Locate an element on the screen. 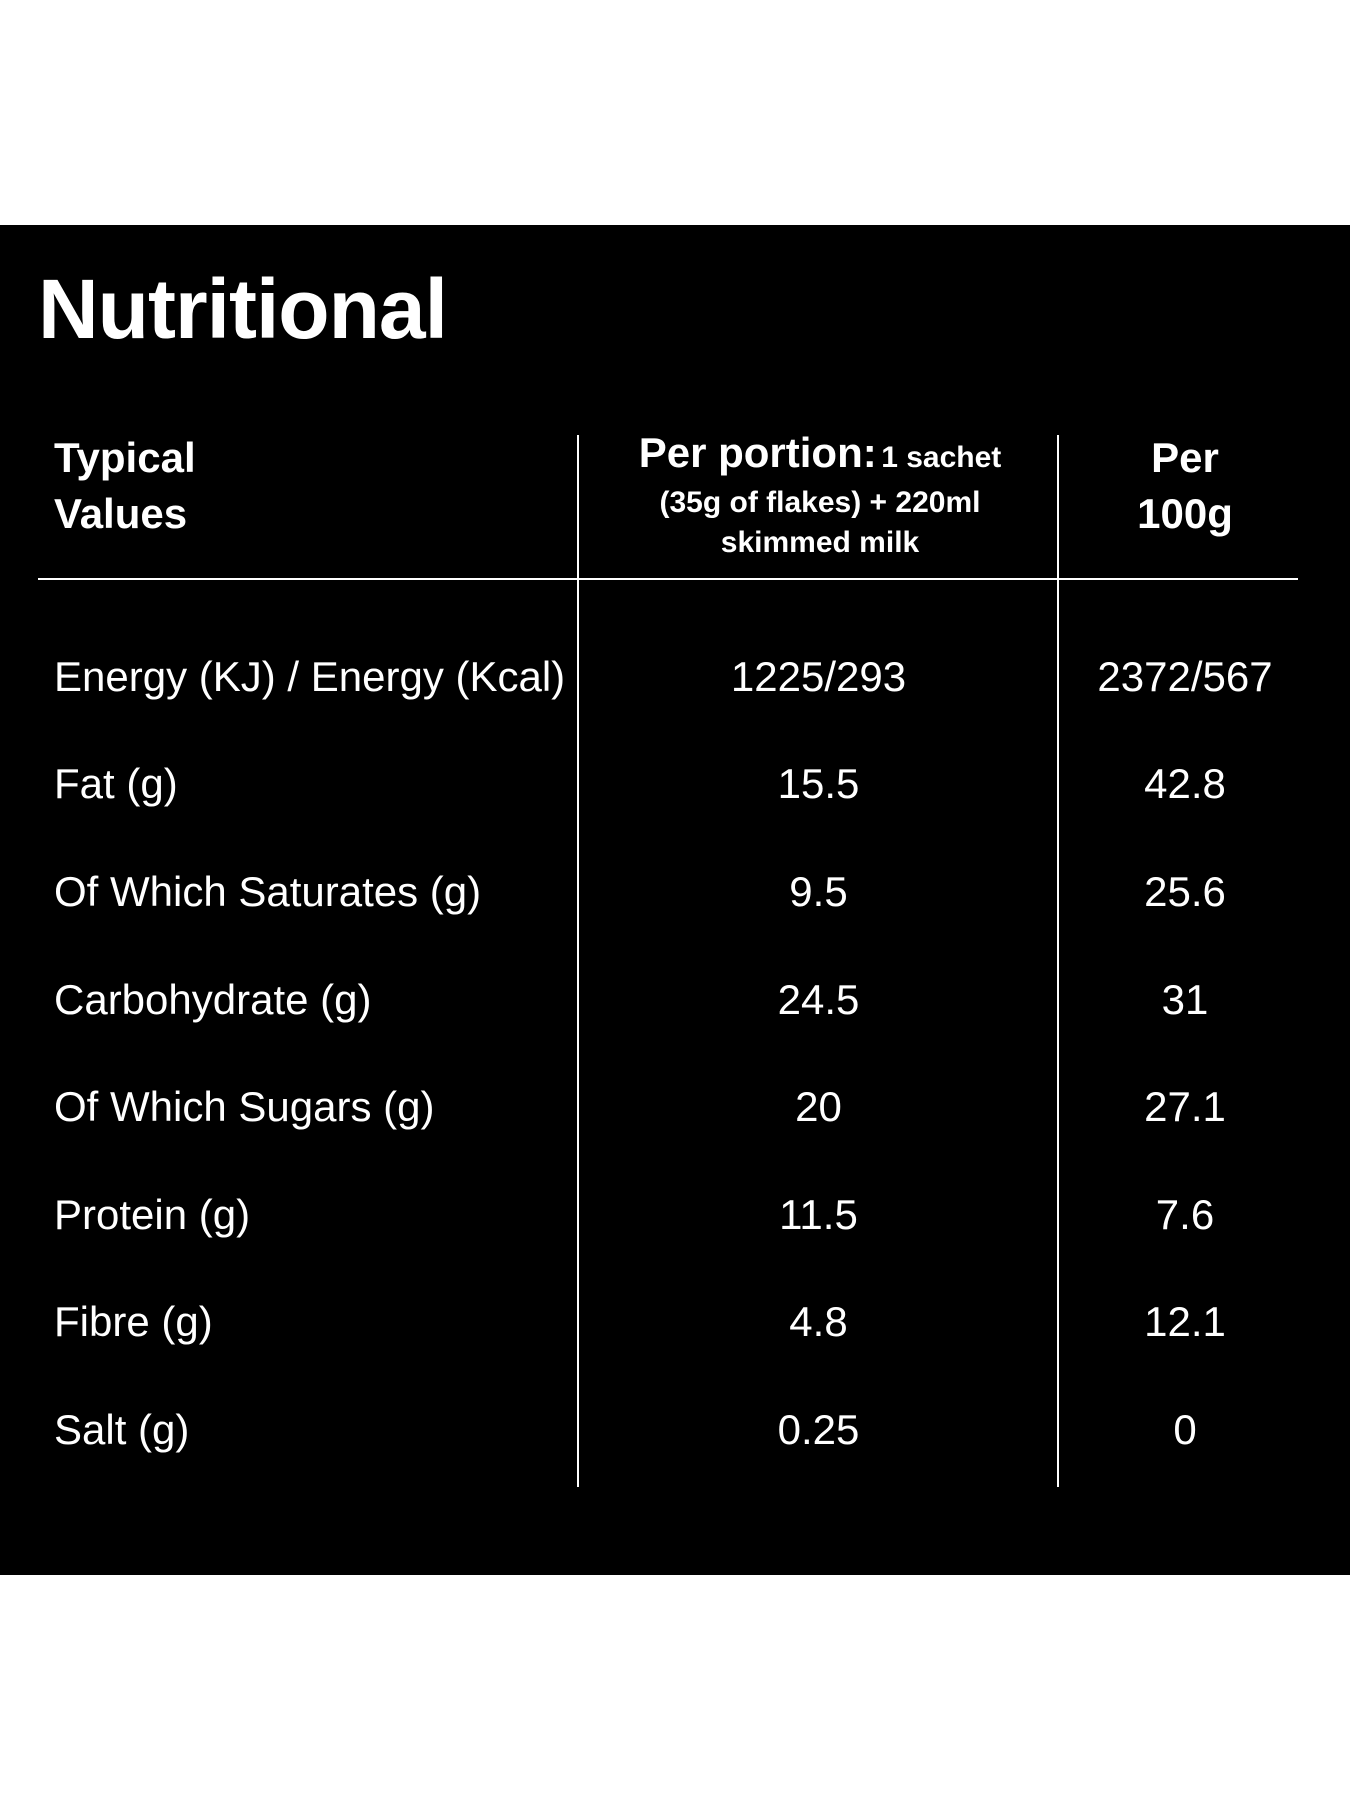 The height and width of the screenshot is (1800, 1350). page-title: Nutritional is located at coordinates (243, 309).